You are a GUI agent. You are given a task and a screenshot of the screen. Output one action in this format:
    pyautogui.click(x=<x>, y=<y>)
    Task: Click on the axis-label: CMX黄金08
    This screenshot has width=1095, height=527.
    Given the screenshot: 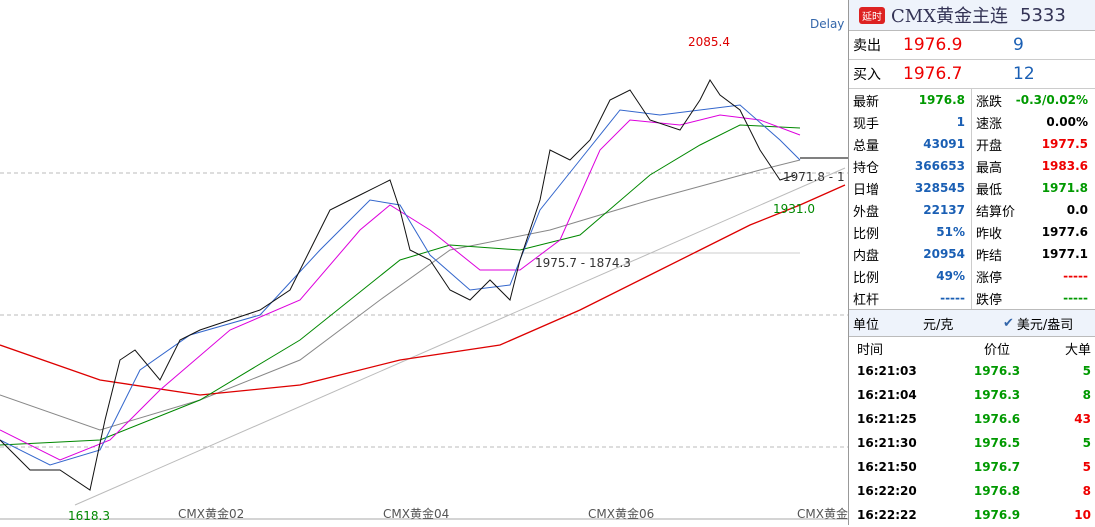 What is the action you would take?
    pyautogui.click(x=822, y=513)
    